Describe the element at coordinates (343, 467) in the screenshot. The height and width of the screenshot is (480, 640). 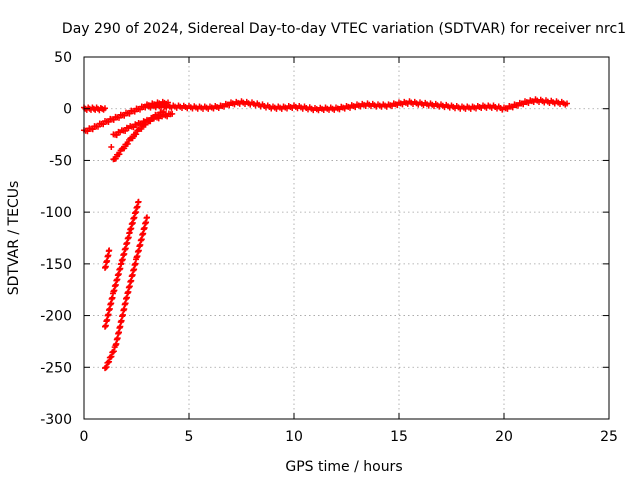
I see `x-axis-label: GPS time / hours` at that location.